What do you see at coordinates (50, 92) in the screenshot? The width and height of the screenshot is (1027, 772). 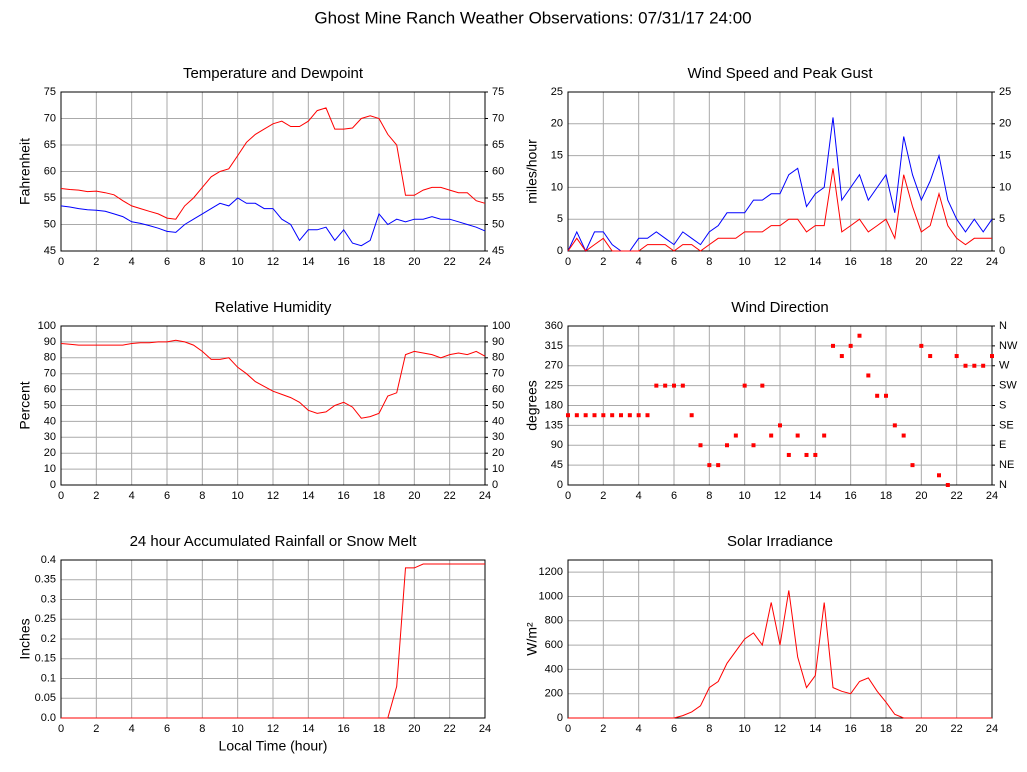 I see `y-tick-label: 75` at bounding box center [50, 92].